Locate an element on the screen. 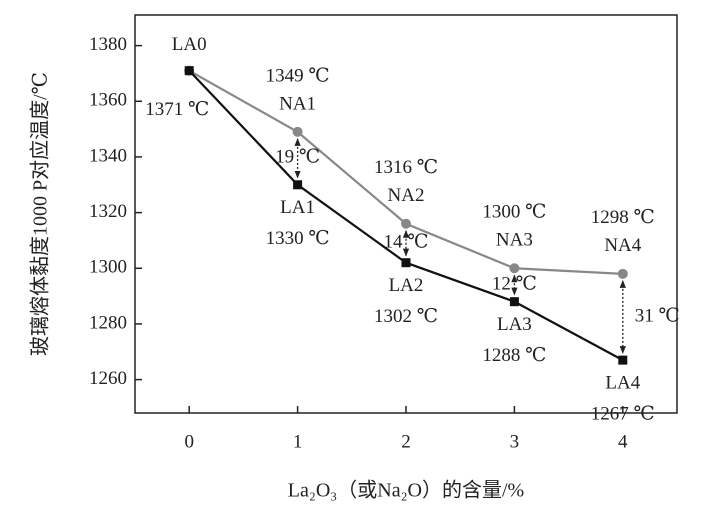  x-tick-label: 4 is located at coordinates (623, 441).